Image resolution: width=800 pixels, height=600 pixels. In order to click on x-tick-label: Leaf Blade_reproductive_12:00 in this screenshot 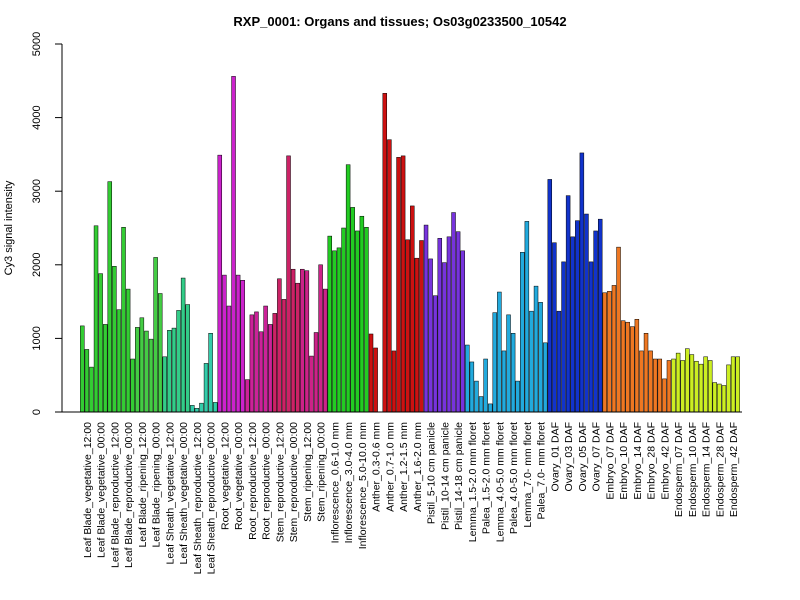, I will do `click(115, 495)`.